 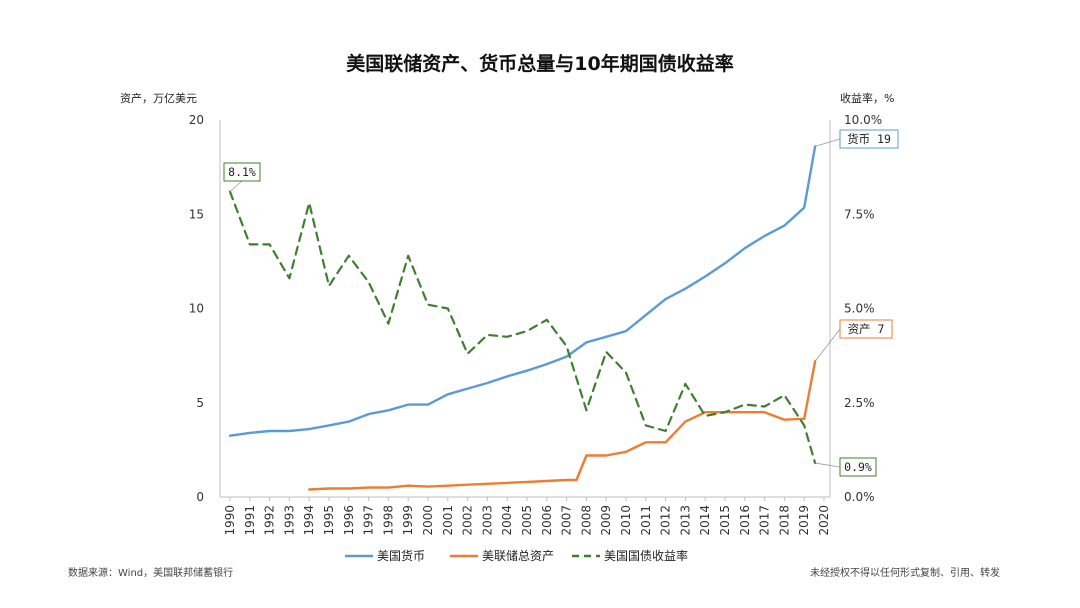 What do you see at coordinates (200, 403) in the screenshot?
I see `left-axis-tick-label: 5` at bounding box center [200, 403].